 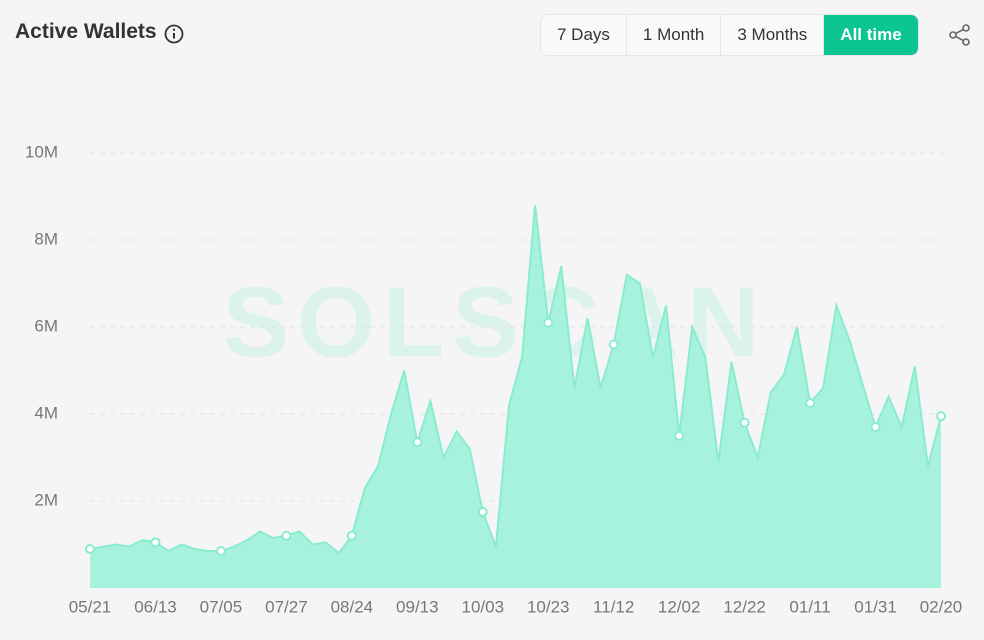 I want to click on range-button: 7 Days, so click(x=584, y=35).